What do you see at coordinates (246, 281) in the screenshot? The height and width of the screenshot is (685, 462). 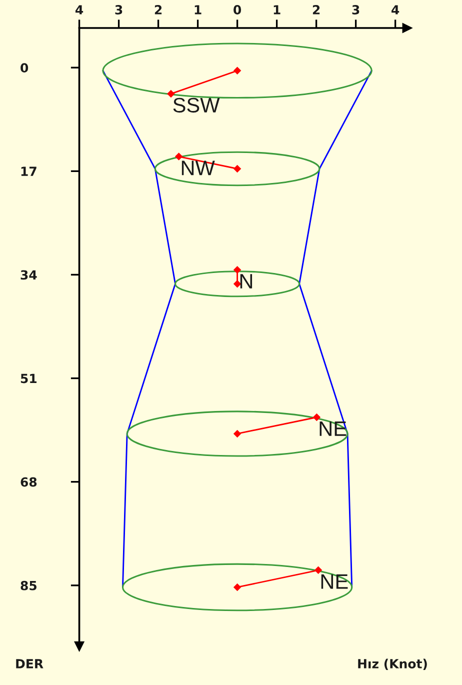 I see `annotation: N` at bounding box center [246, 281].